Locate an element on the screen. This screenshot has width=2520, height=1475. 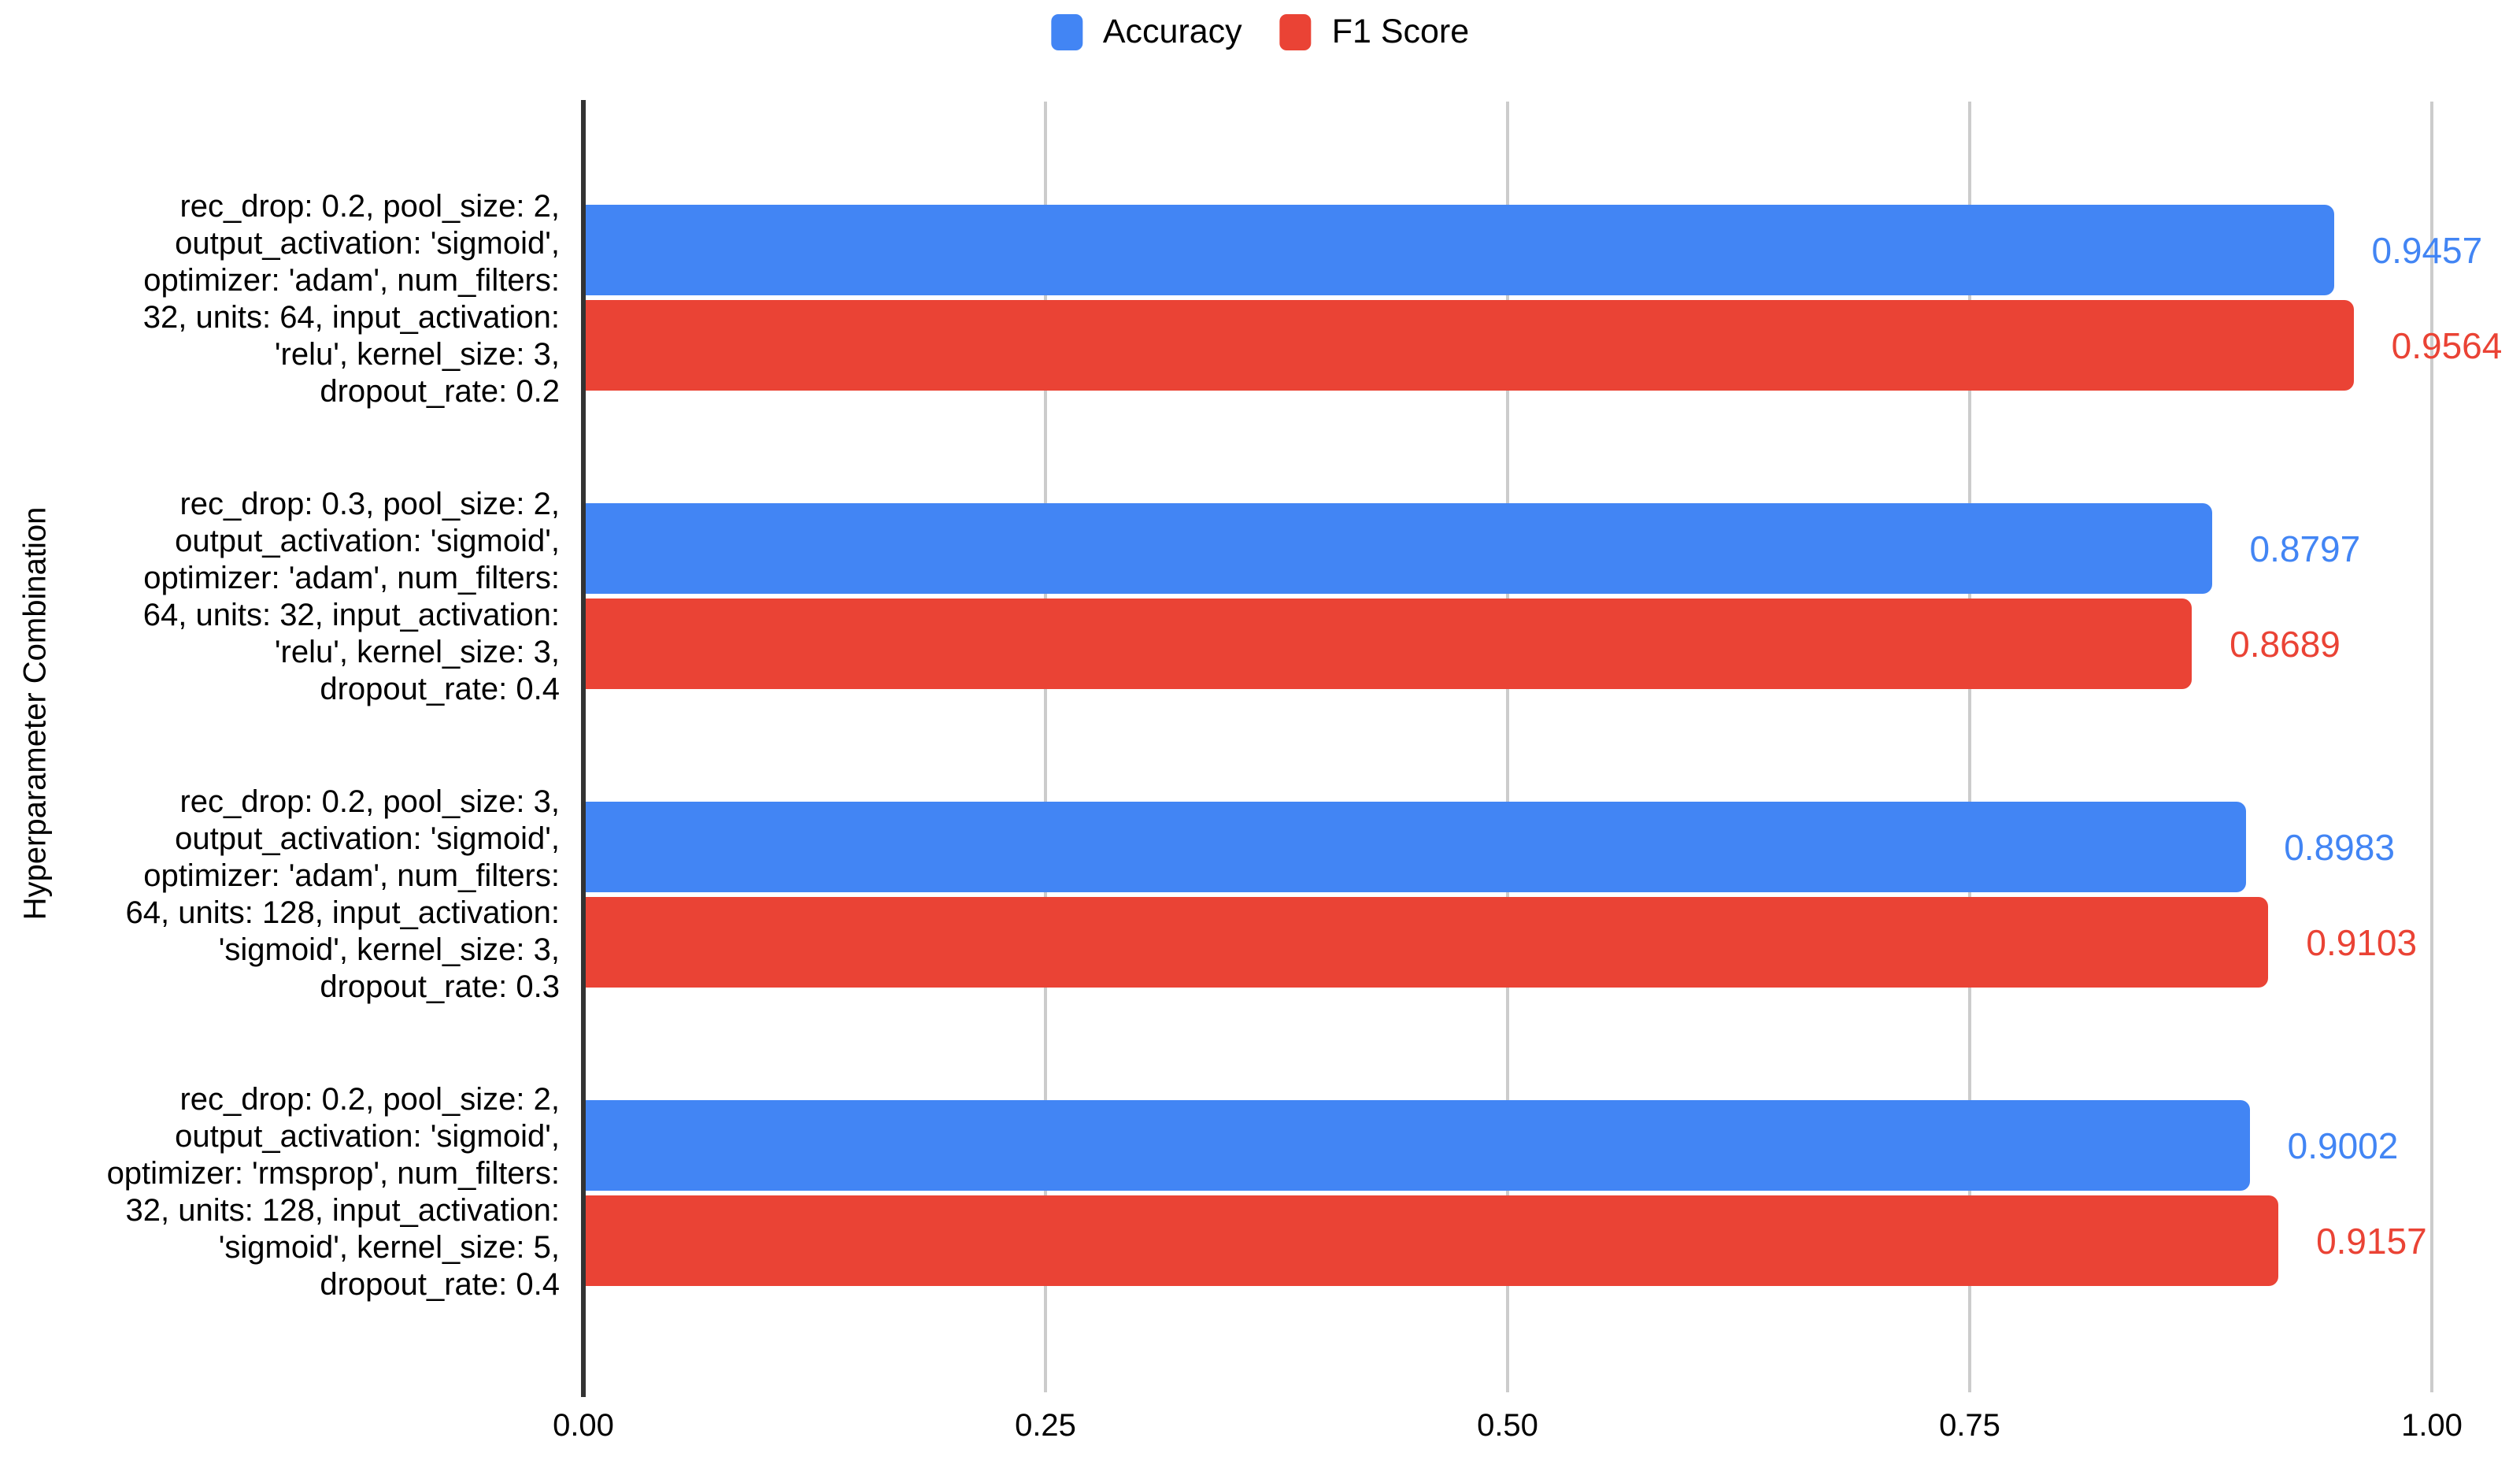
y-axis-title: Hyperparameter Combination is located at coordinates (35, 713).